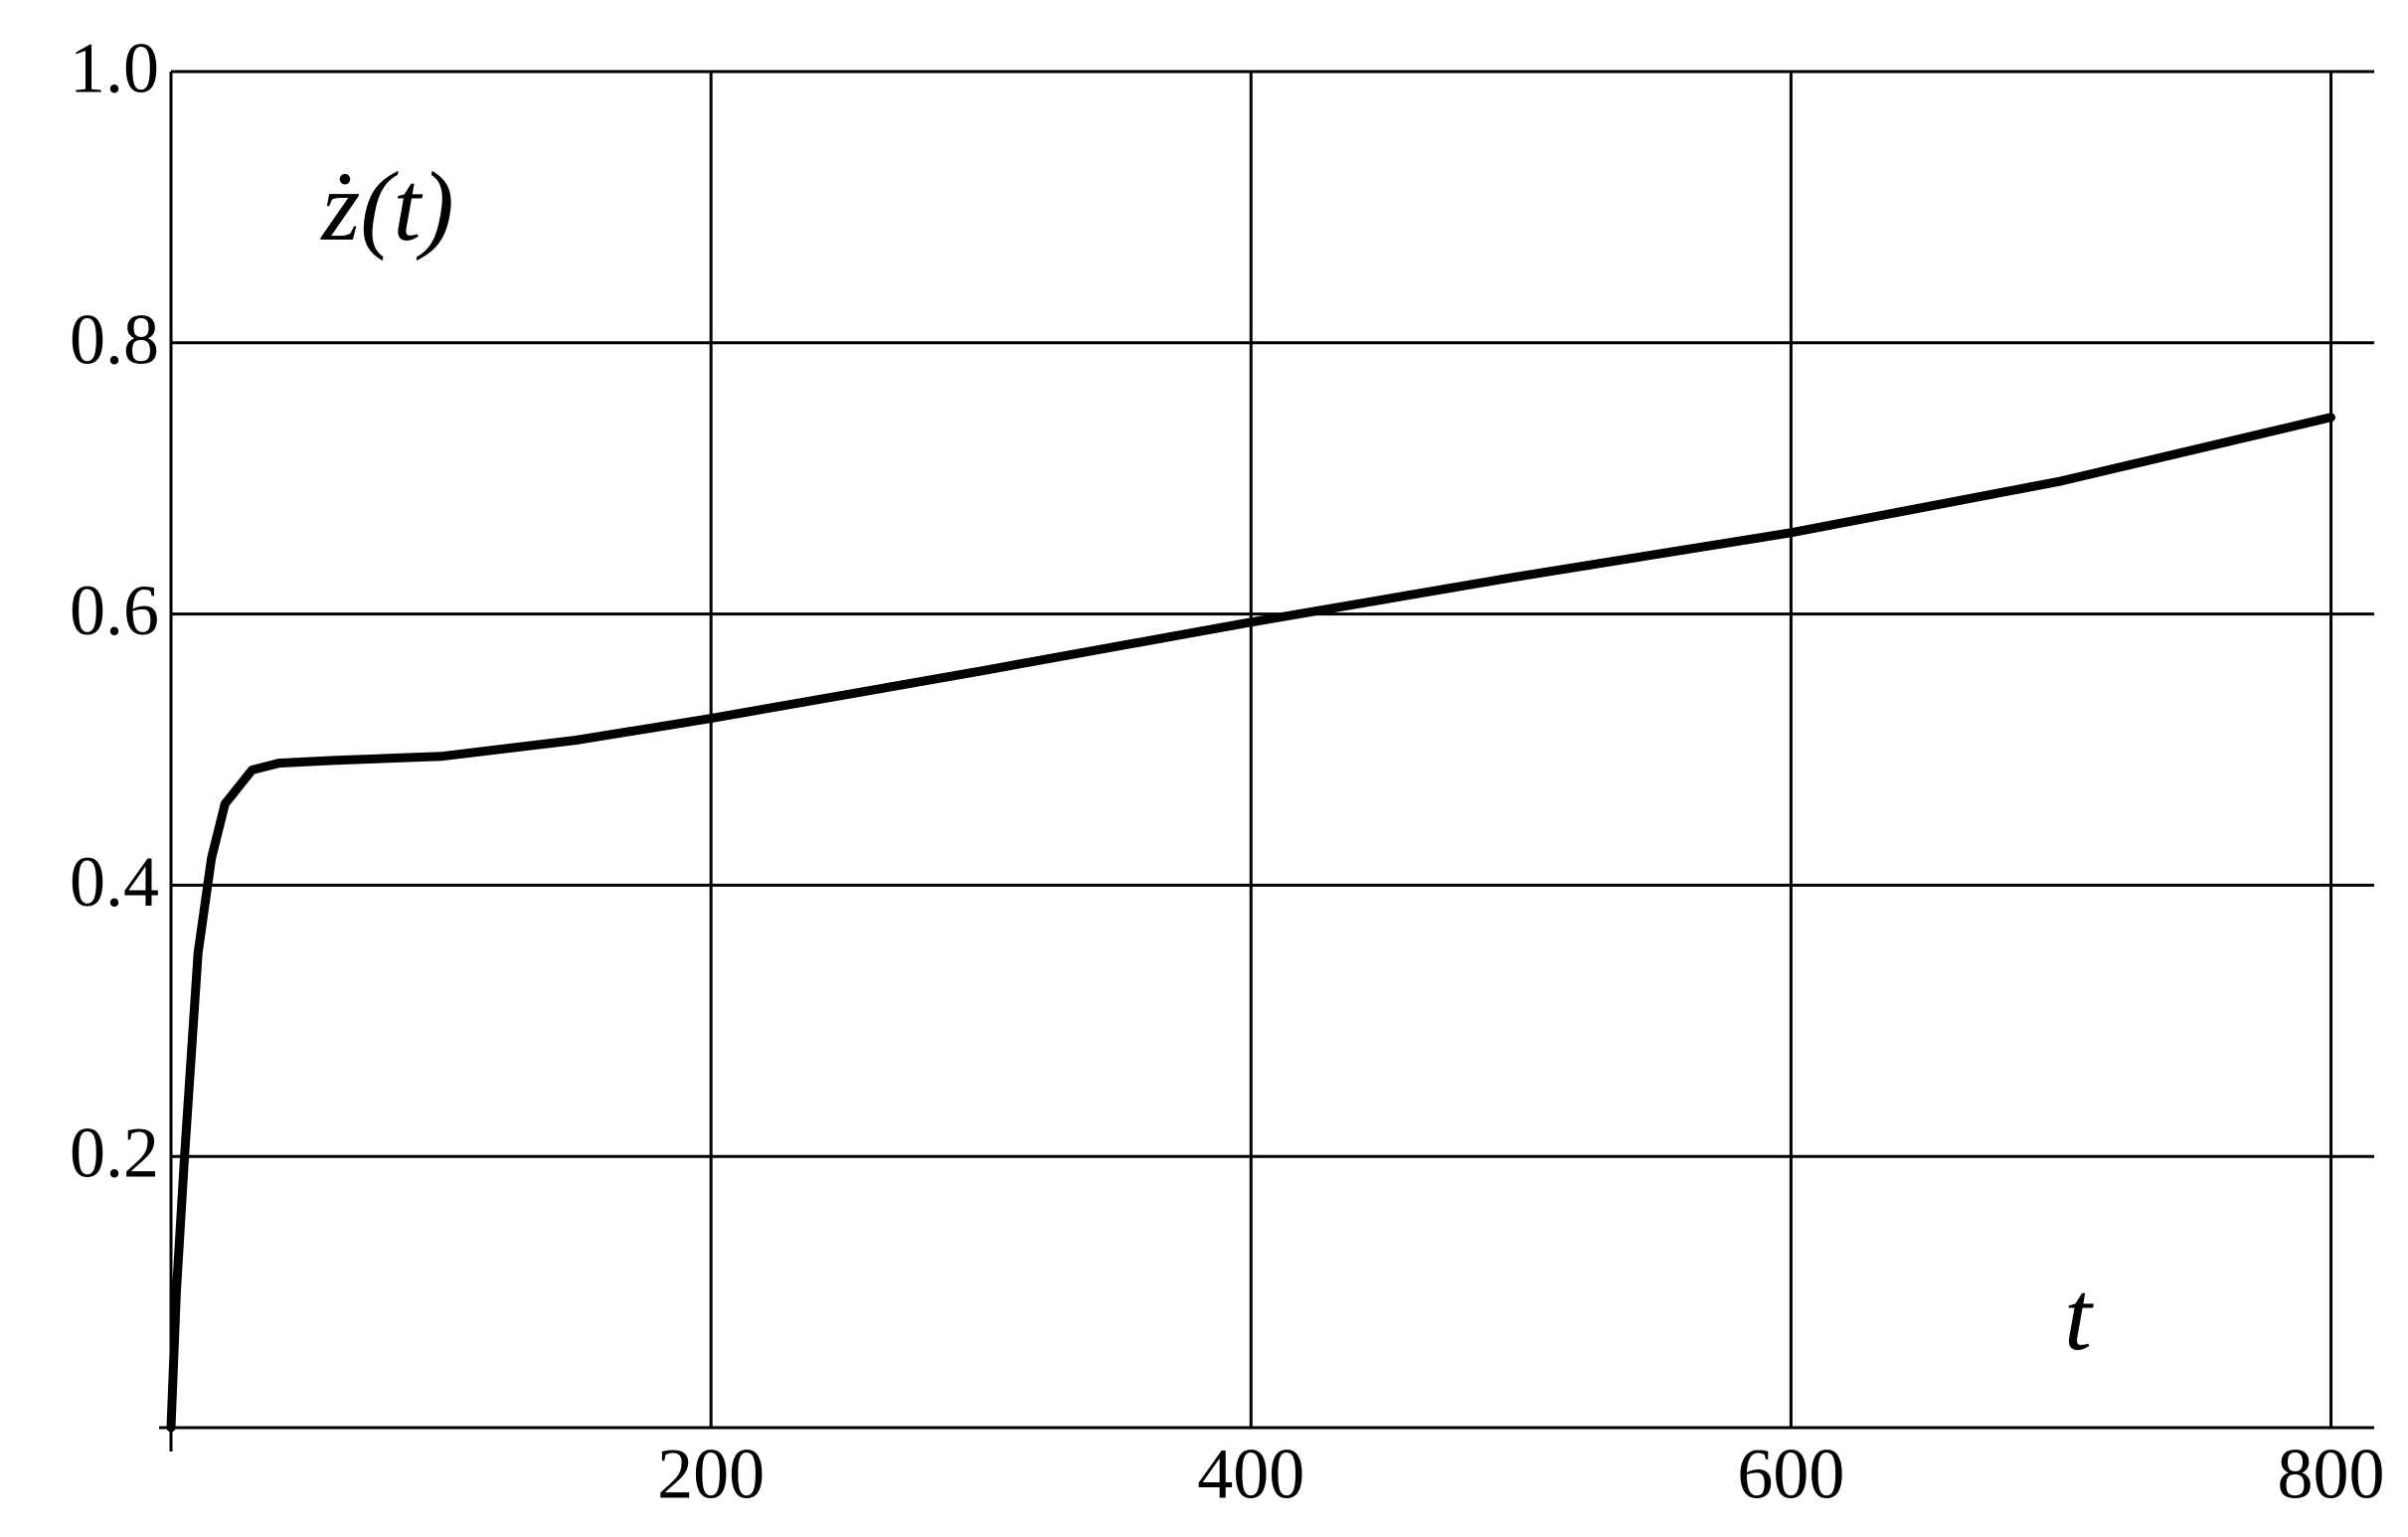  What do you see at coordinates (114, 610) in the screenshot?
I see `y-tick-label: 0.6` at bounding box center [114, 610].